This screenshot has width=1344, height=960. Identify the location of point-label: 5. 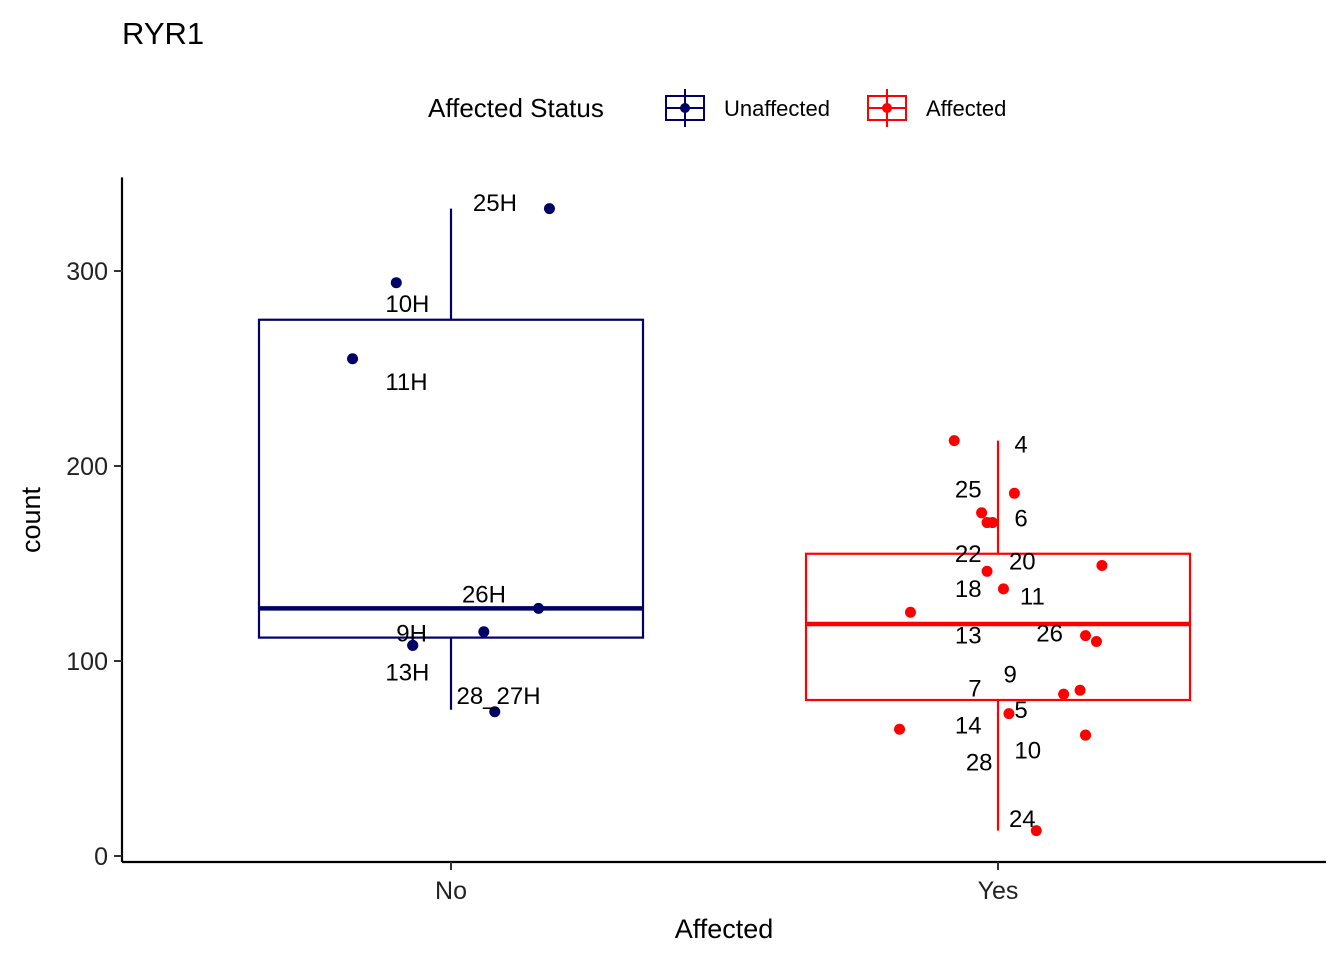
(1020, 710).